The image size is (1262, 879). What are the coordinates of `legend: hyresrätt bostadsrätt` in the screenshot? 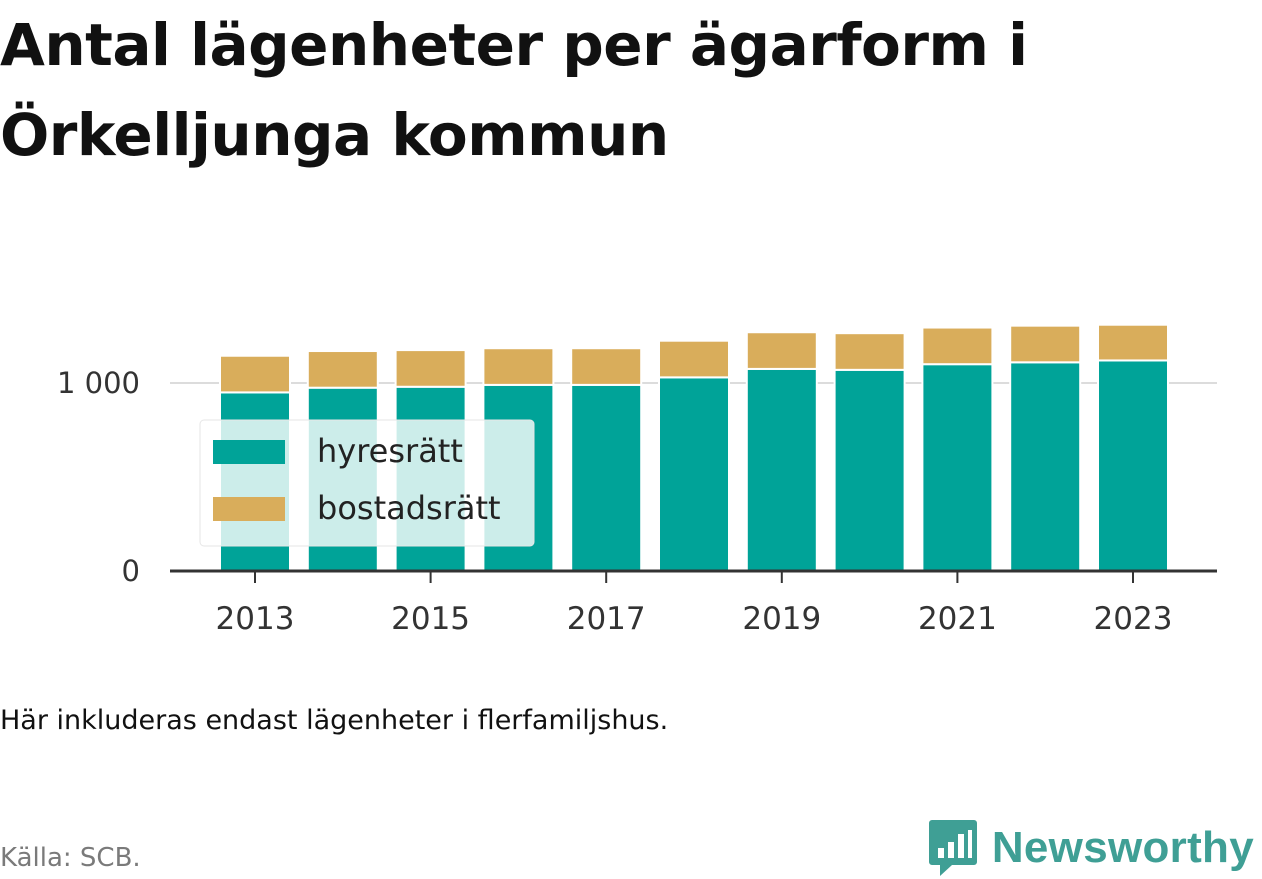 It's located at (367, 483).